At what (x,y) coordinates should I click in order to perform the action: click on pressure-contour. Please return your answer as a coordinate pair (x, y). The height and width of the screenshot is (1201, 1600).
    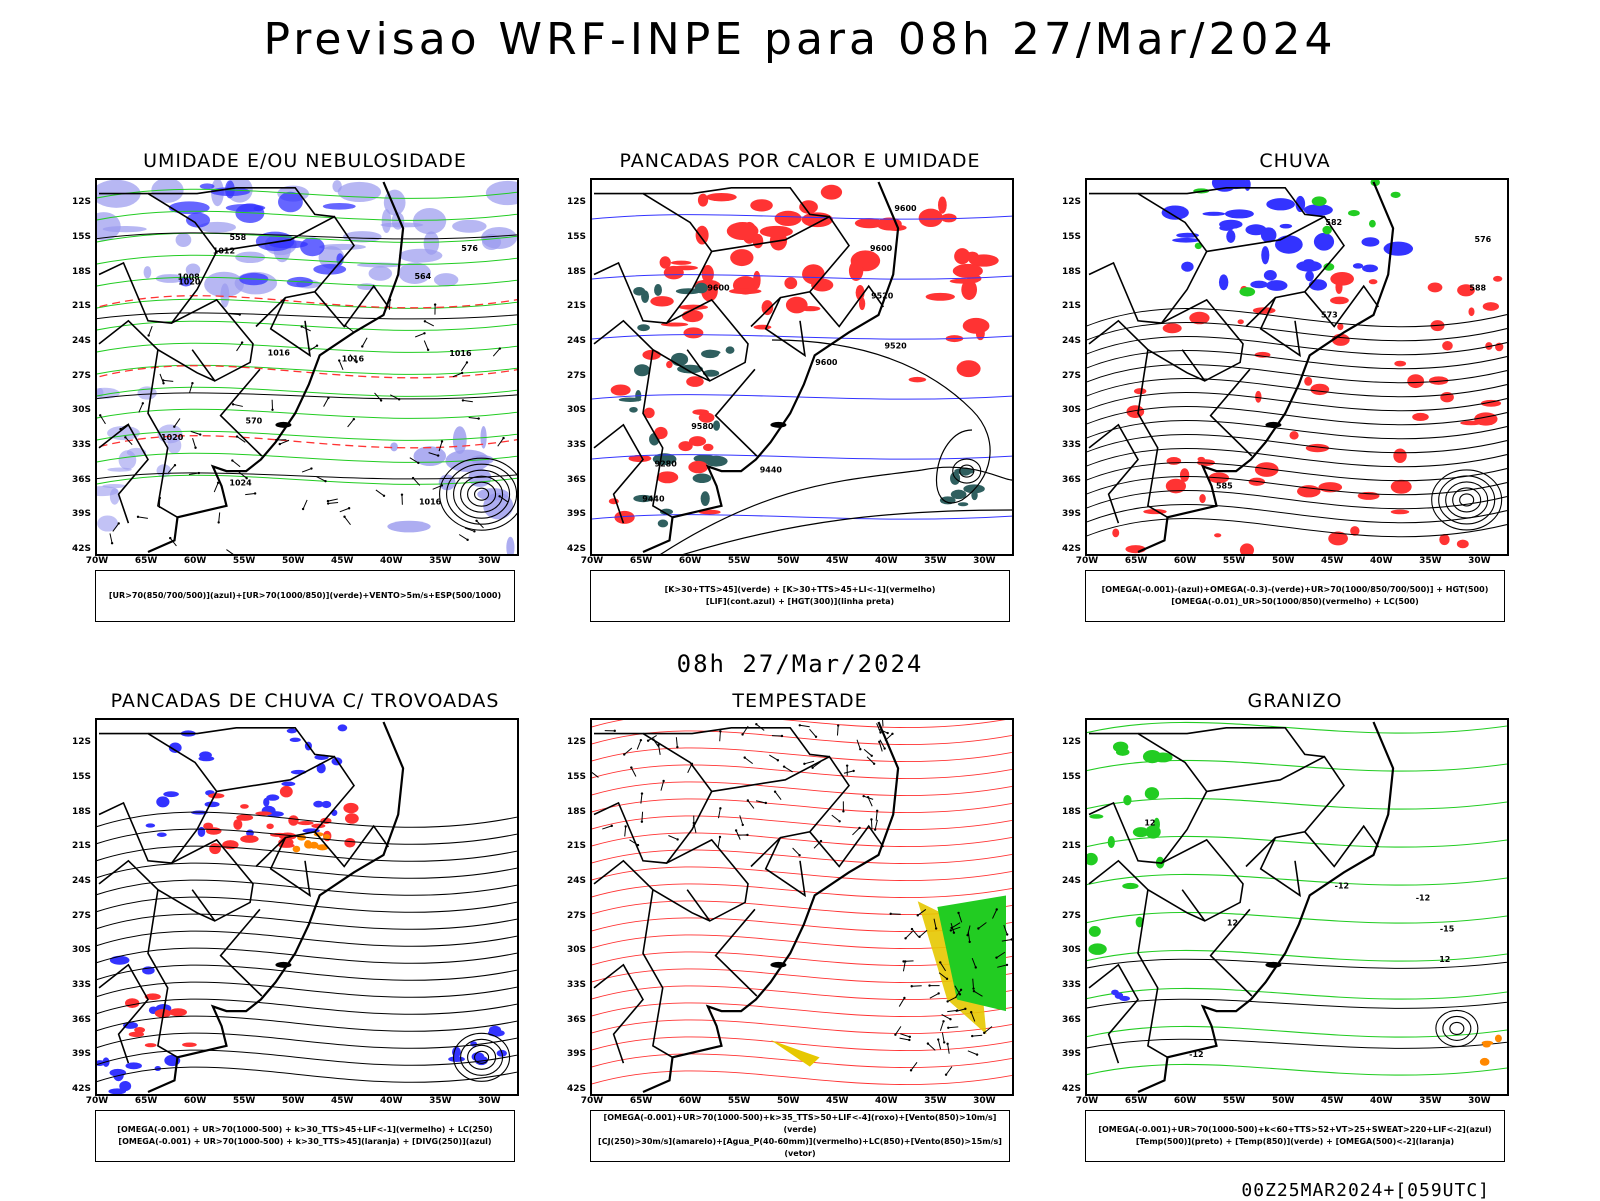
    Looking at the image, I should click on (307, 316).